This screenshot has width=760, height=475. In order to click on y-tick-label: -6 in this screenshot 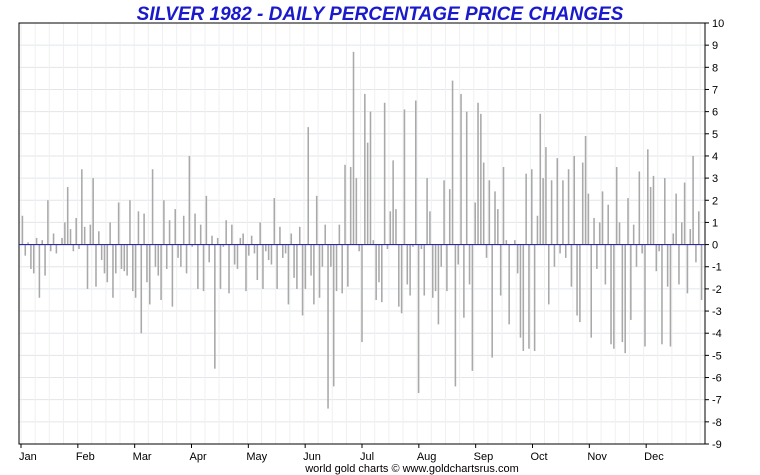, I will do `click(717, 379)`.